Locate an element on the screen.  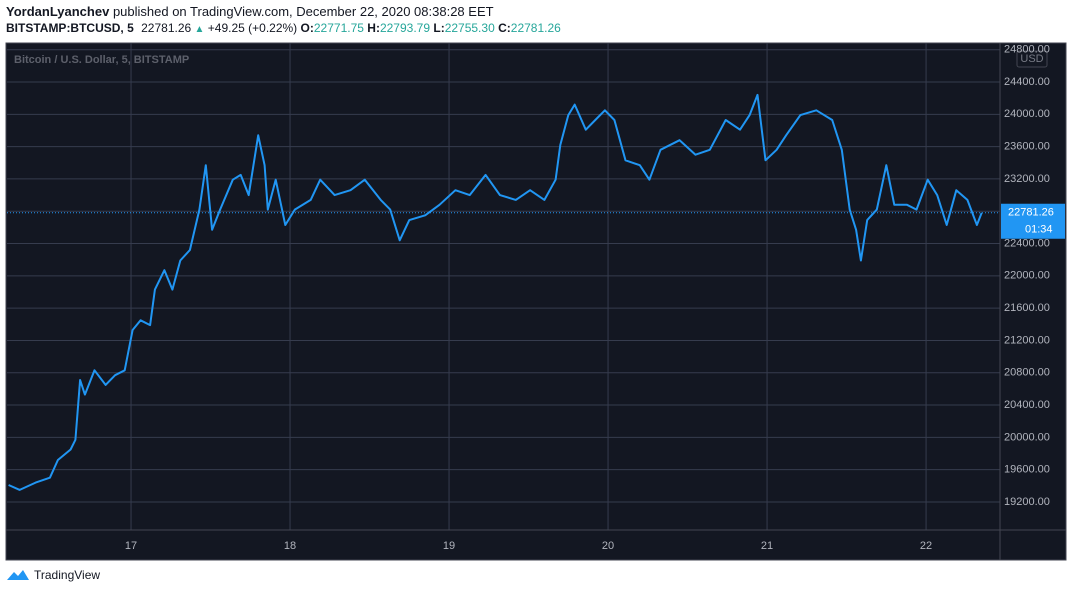
high-label: H: is located at coordinates (373, 28).